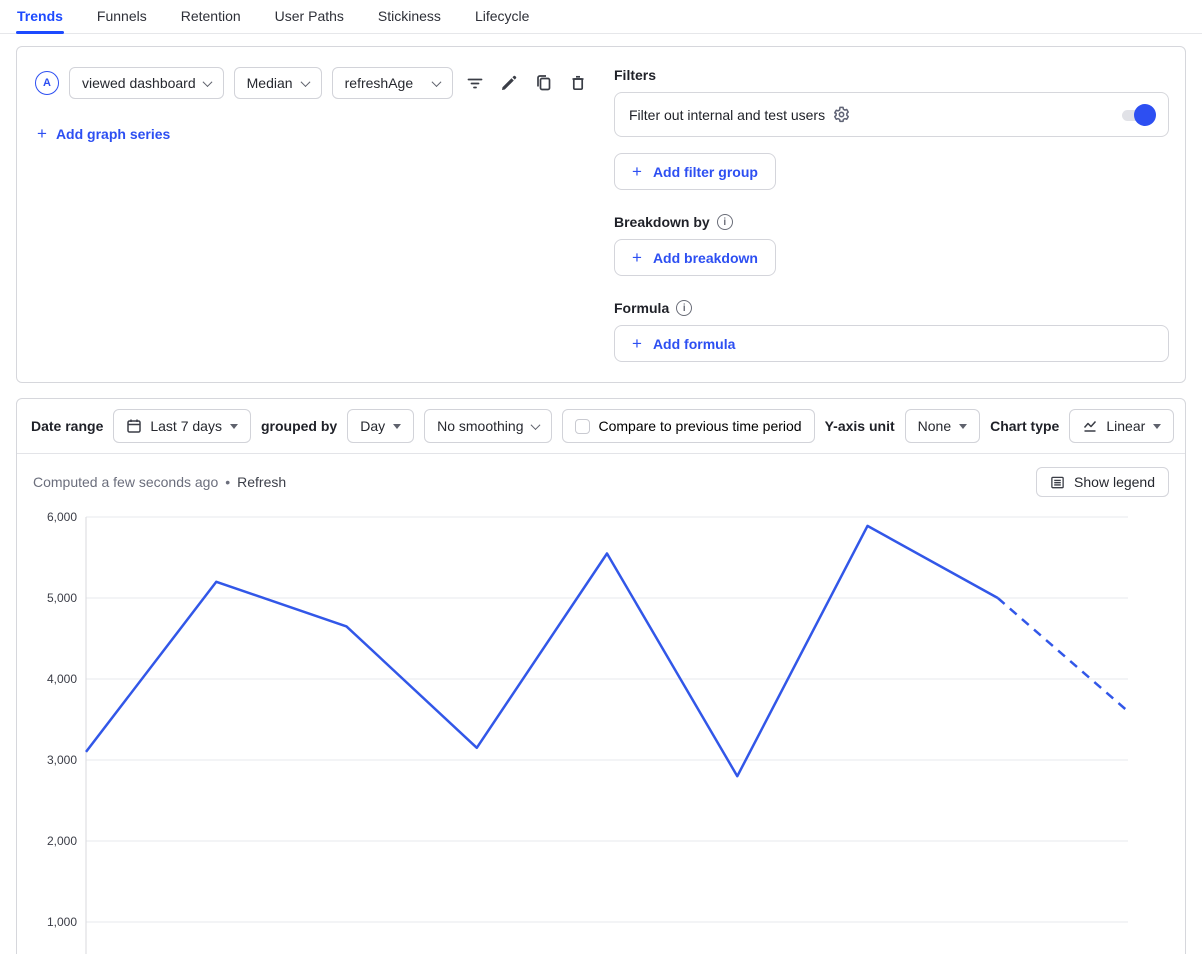 The height and width of the screenshot is (954, 1202). I want to click on legend-icon, so click(1057, 482).